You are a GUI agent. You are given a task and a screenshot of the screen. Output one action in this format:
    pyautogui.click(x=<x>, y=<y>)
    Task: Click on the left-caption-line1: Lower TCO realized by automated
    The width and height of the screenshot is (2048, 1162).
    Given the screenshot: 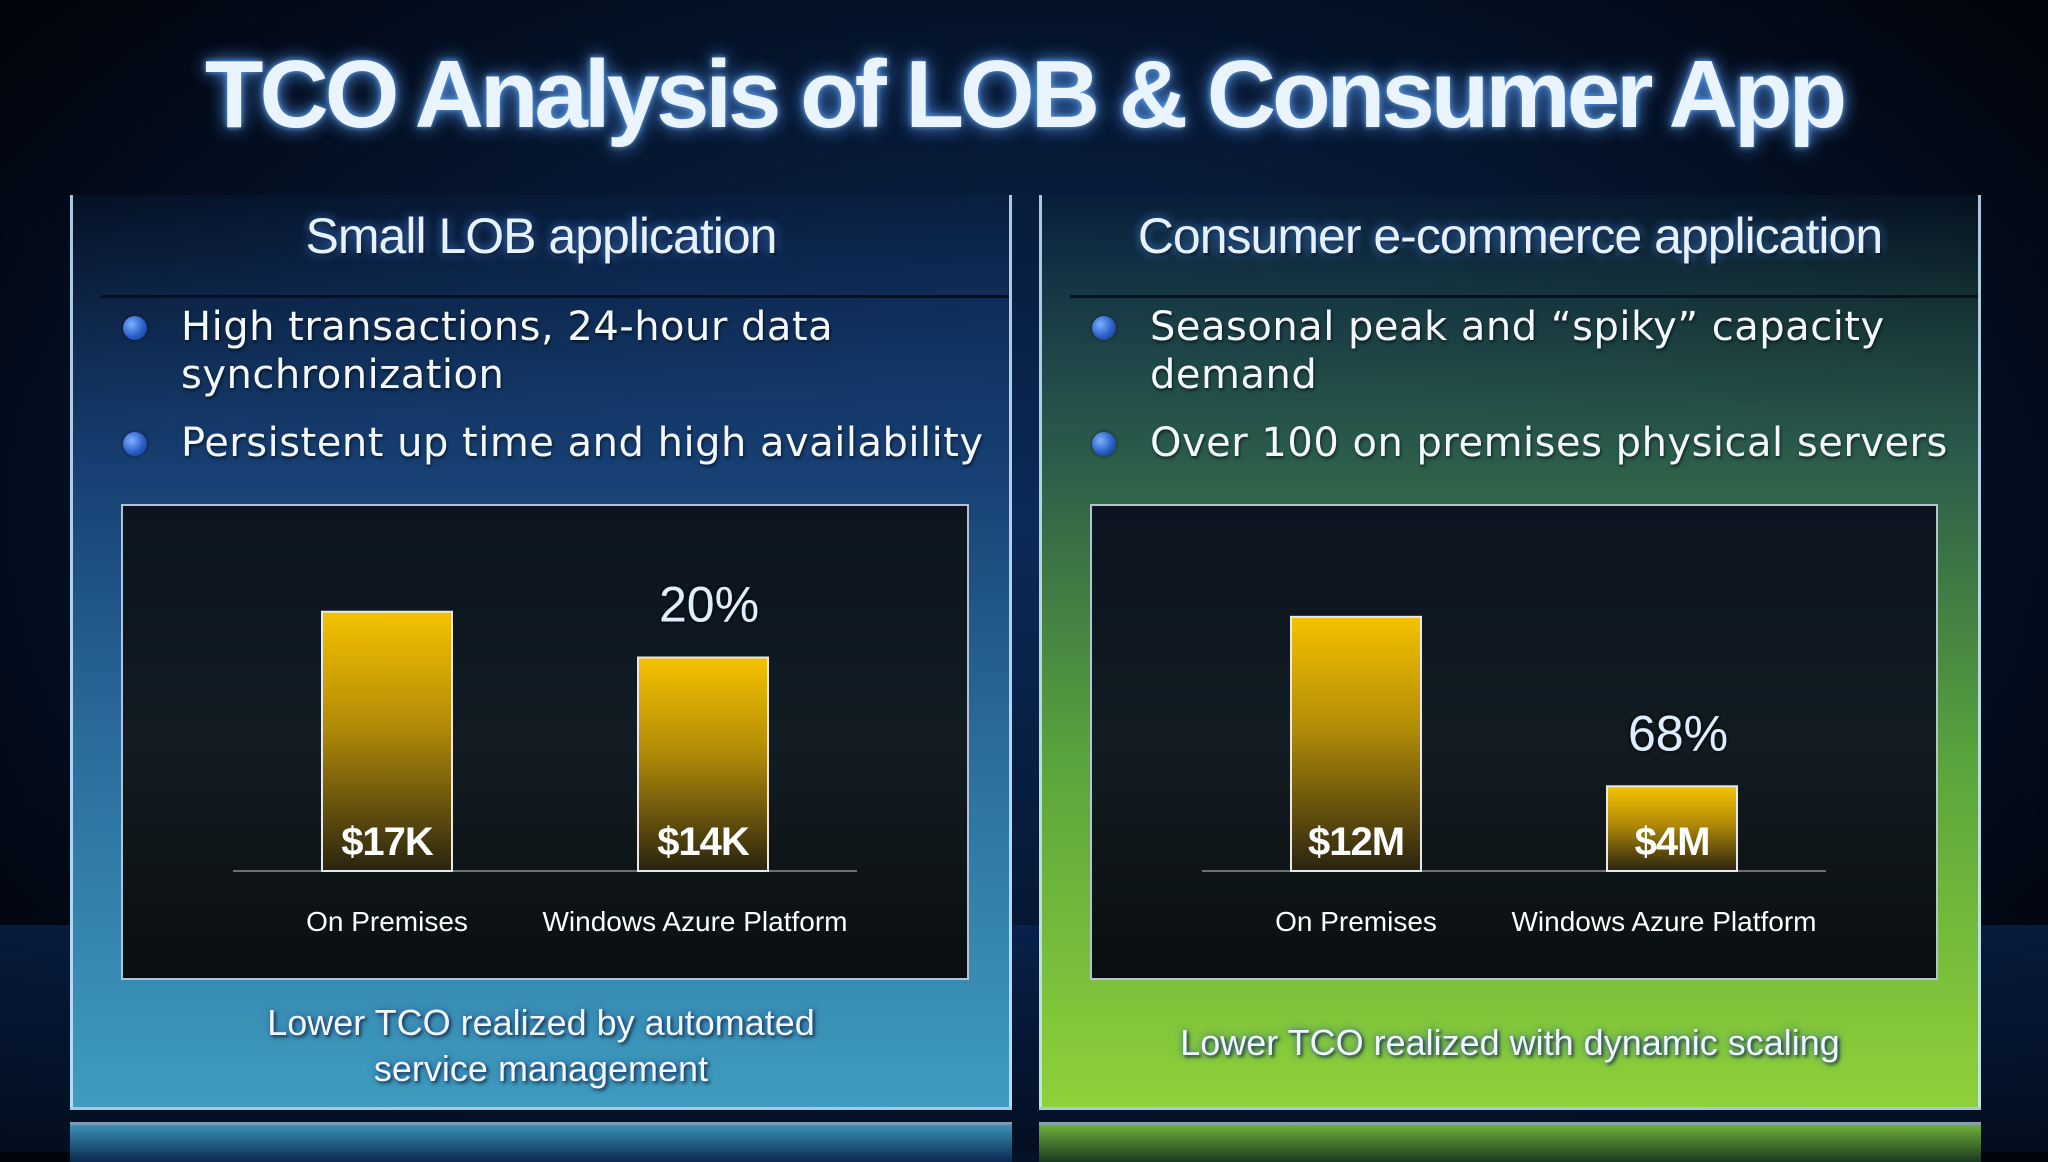 What is the action you would take?
    pyautogui.click(x=541, y=1022)
    